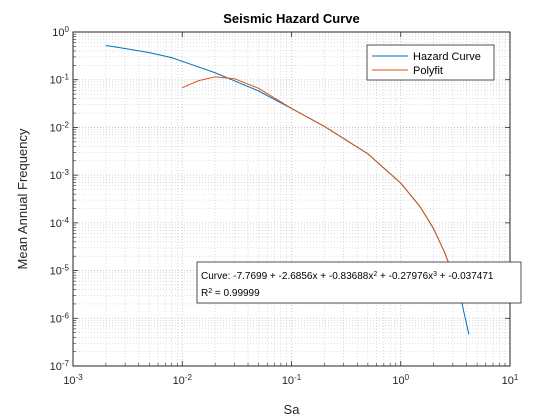  Describe the element at coordinates (66, 315) in the screenshot. I see `y-tick-exponent: -6` at that location.